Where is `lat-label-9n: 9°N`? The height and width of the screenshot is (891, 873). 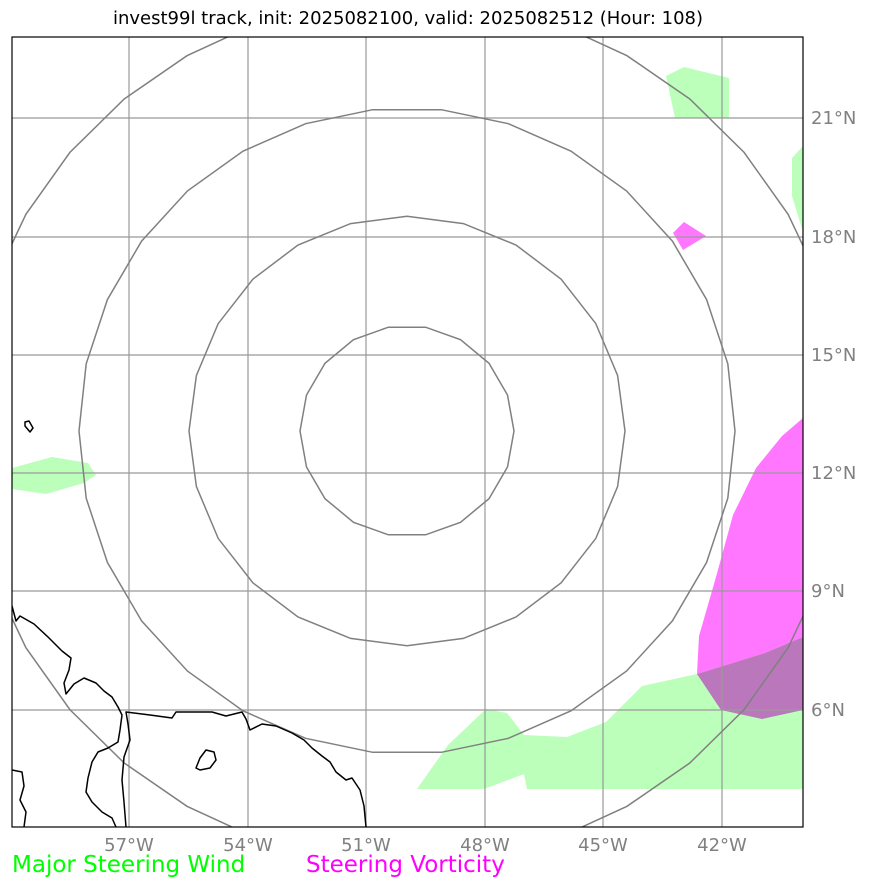 lat-label-9n: 9°N is located at coordinates (828, 591).